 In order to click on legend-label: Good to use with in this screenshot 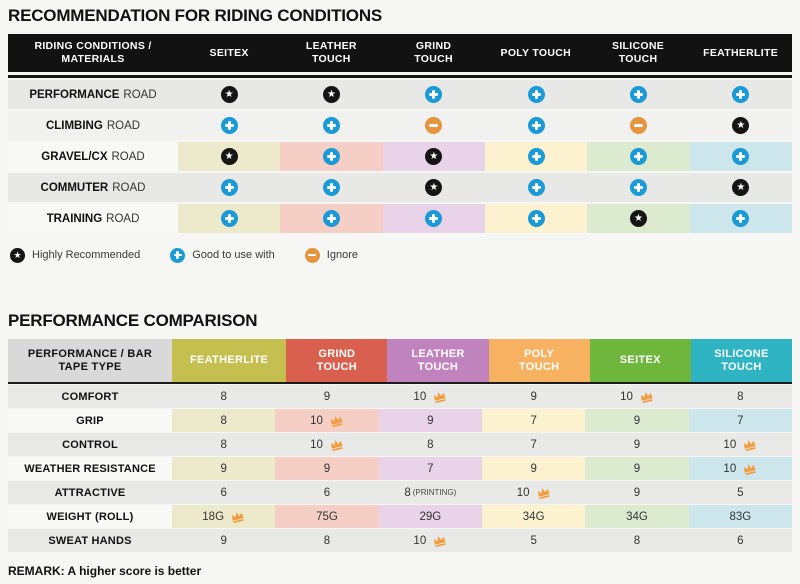, I will do `click(233, 255)`.